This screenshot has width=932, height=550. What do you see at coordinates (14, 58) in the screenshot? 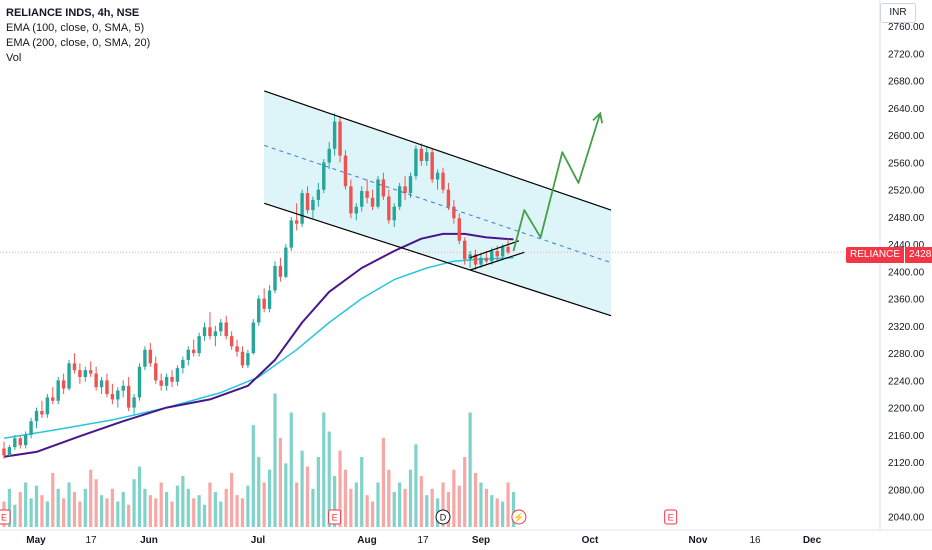
I see `study-volume: Vol` at bounding box center [14, 58].